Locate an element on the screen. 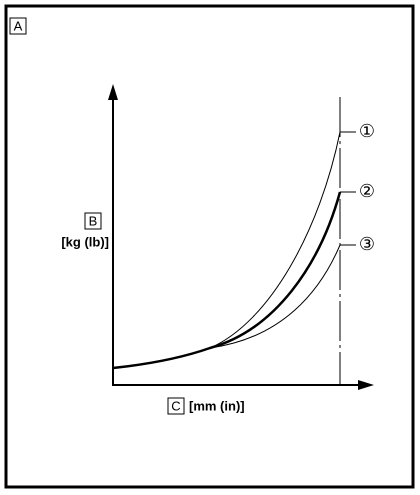 The height and width of the screenshot is (495, 420). x-letter: C is located at coordinates (175, 405).